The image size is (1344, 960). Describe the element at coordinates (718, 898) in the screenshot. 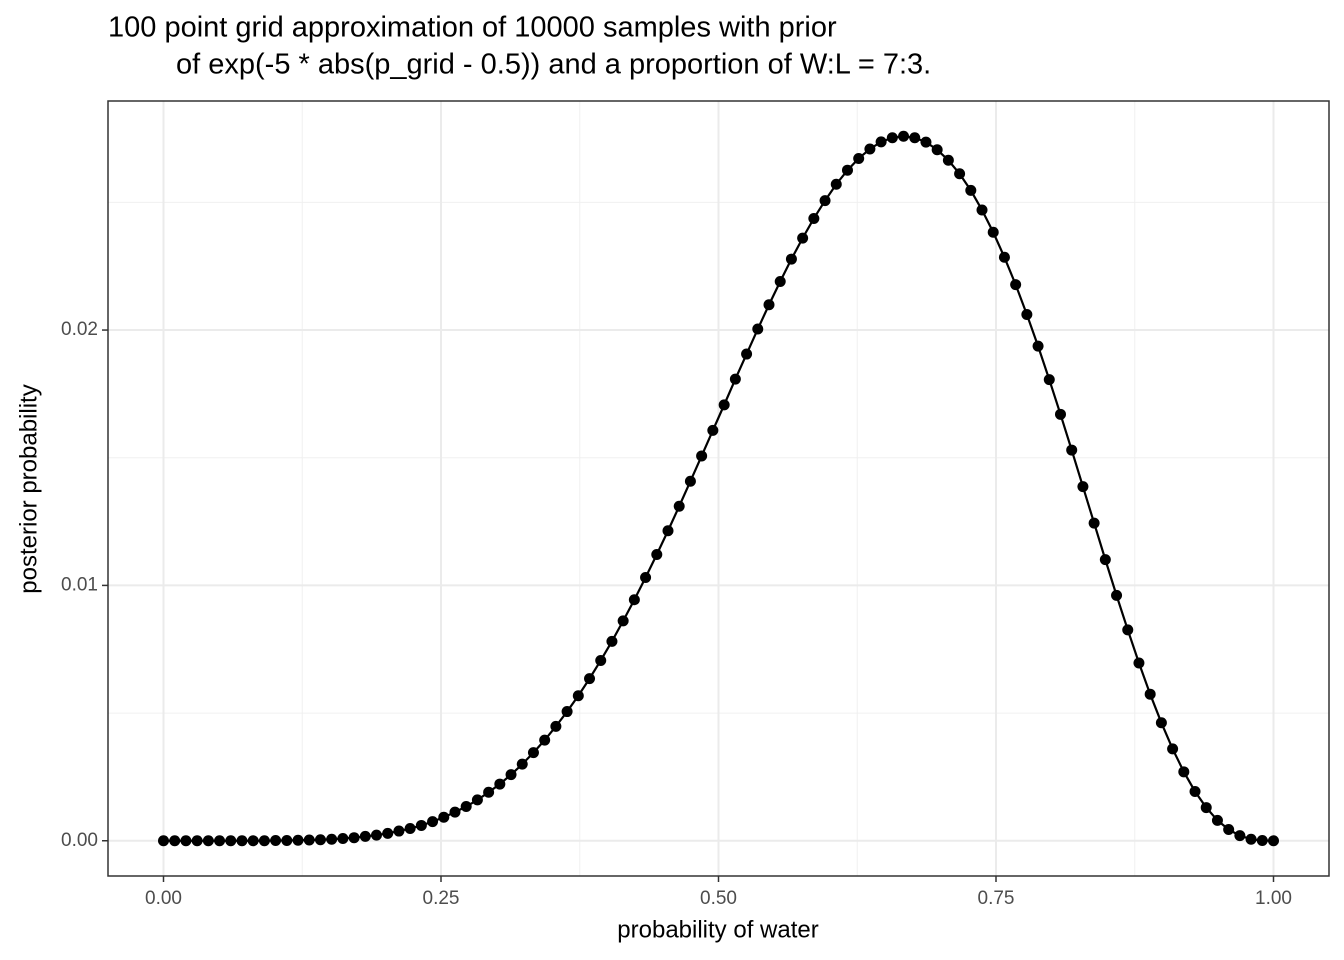

I see `x-tick-label: 0.50` at that location.